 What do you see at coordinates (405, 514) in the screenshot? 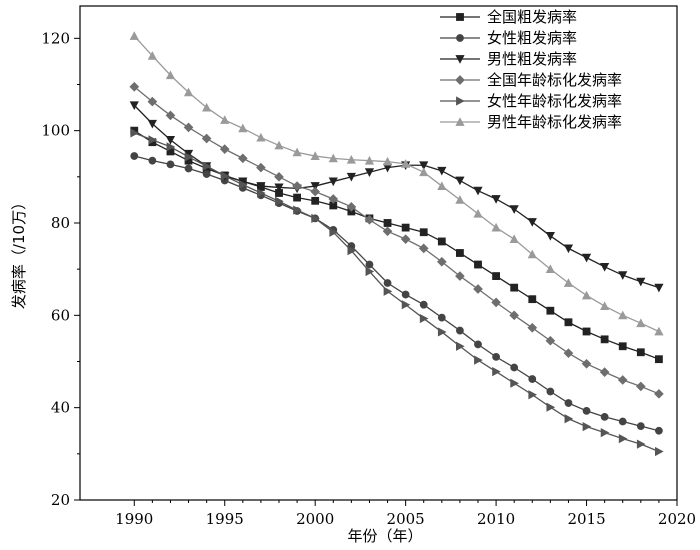
I see `x-axis-ticks: 1990 1995 2000 2005 2010 2015 2020` at bounding box center [405, 514].